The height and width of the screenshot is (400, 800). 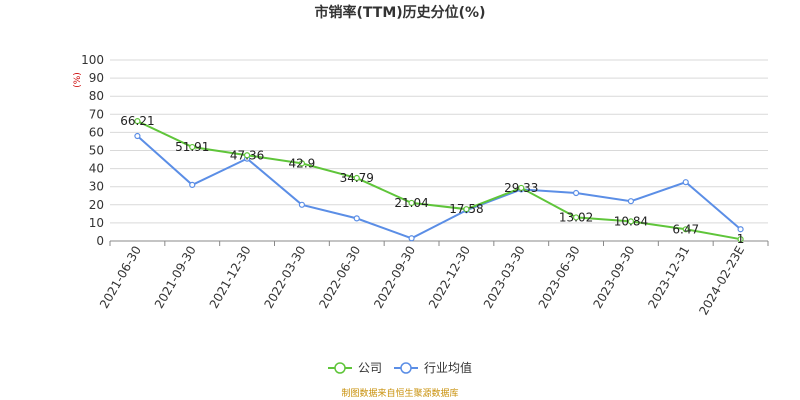 What do you see at coordinates (340, 368) in the screenshot?
I see `legend-marker-company` at bounding box center [340, 368].